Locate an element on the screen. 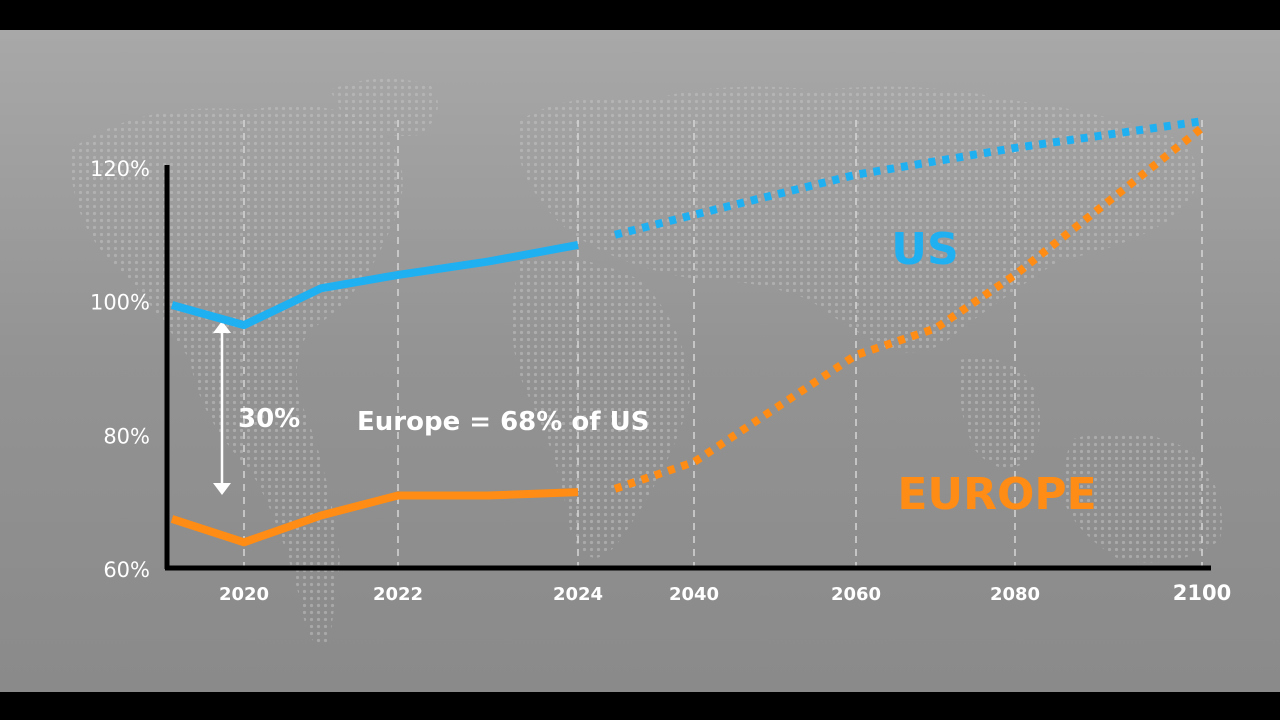  x-tick-2060: 2060 is located at coordinates (856, 594).